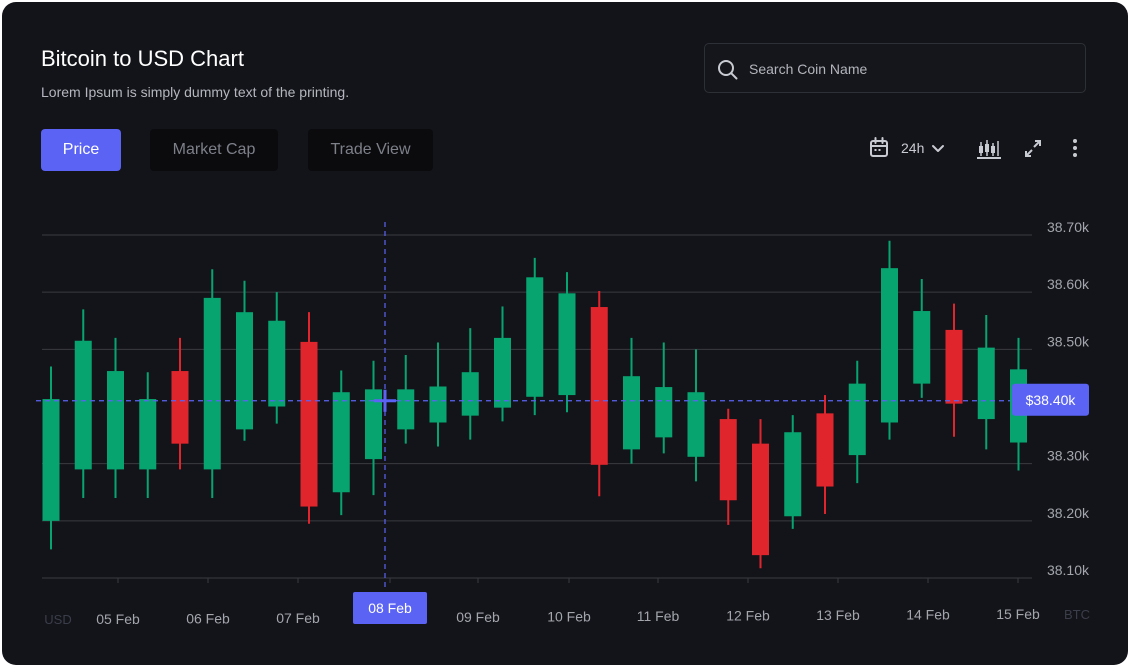 The width and height of the screenshot is (1132, 669). What do you see at coordinates (1018, 614) in the screenshot?
I see `x-tick-label: 15 Feb` at bounding box center [1018, 614].